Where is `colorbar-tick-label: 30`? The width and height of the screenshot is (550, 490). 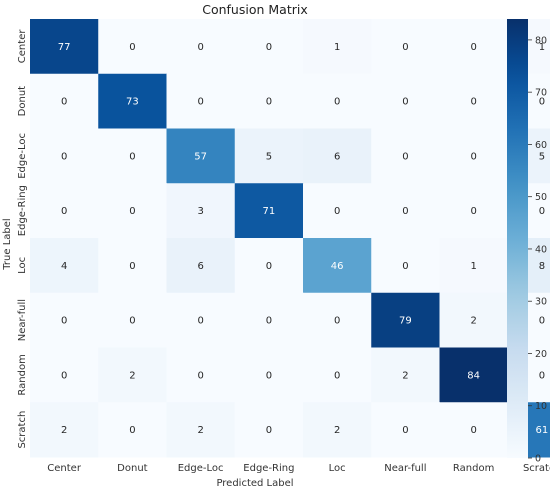 colorbar-tick-label: 30 is located at coordinates (541, 302).